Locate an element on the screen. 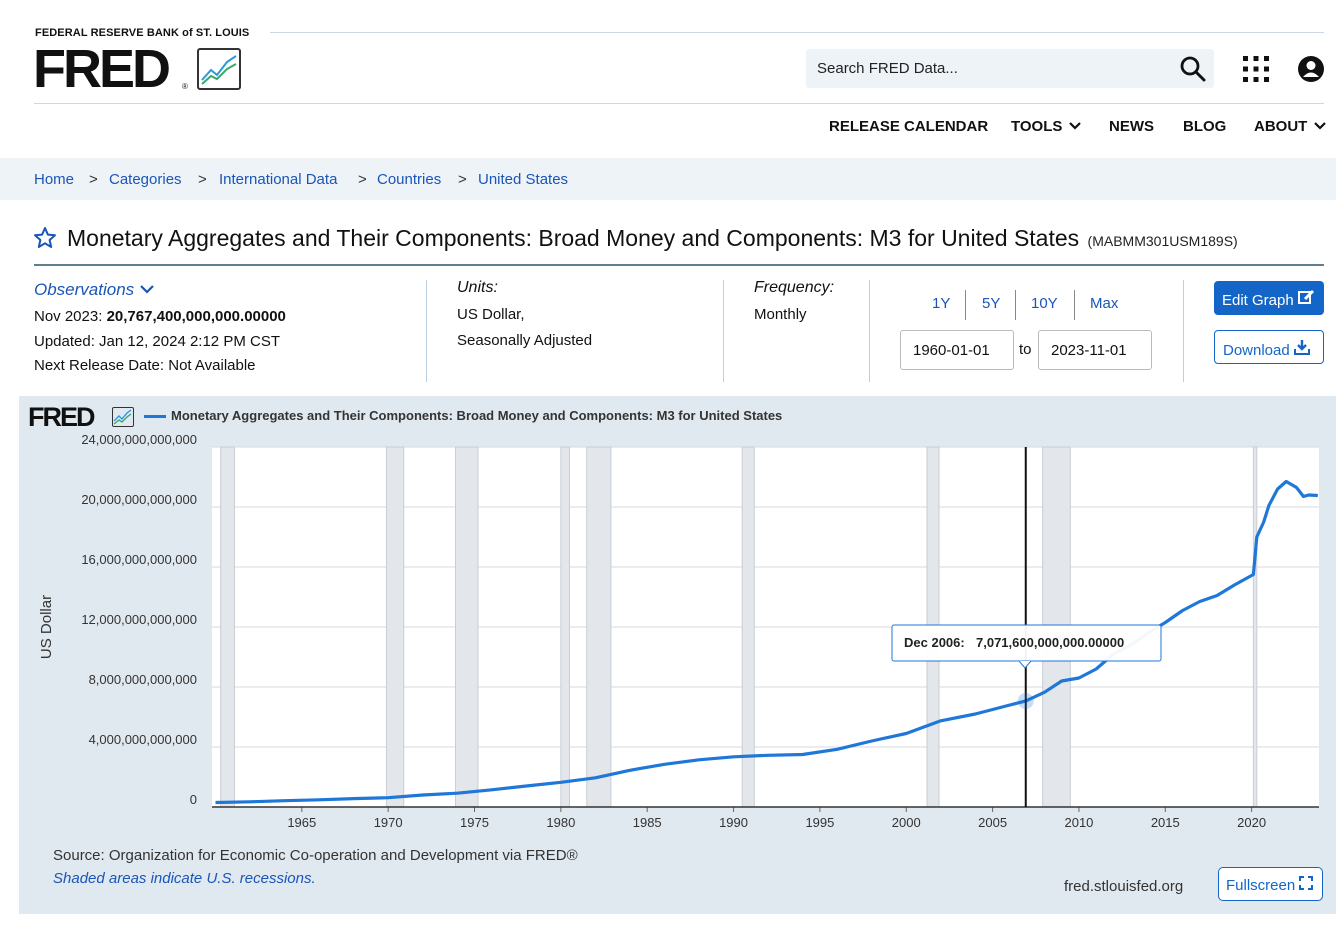 This screenshot has height=927, width=1336. range-5y-button: 5Y is located at coordinates (991, 303).